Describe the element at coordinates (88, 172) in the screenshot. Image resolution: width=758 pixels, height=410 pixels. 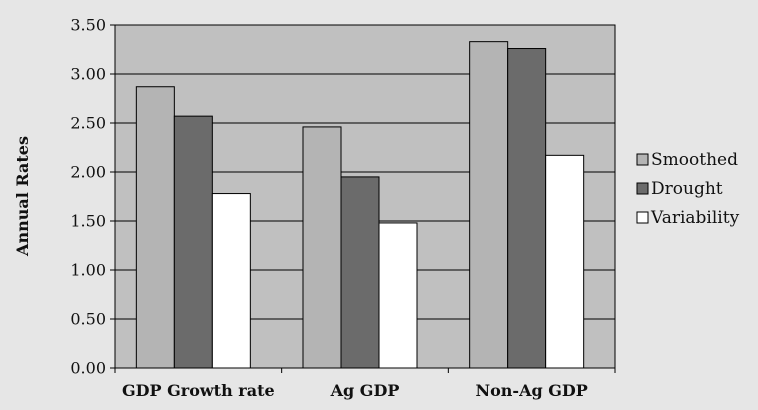
I see `y-tick-label: 2.00` at that location.